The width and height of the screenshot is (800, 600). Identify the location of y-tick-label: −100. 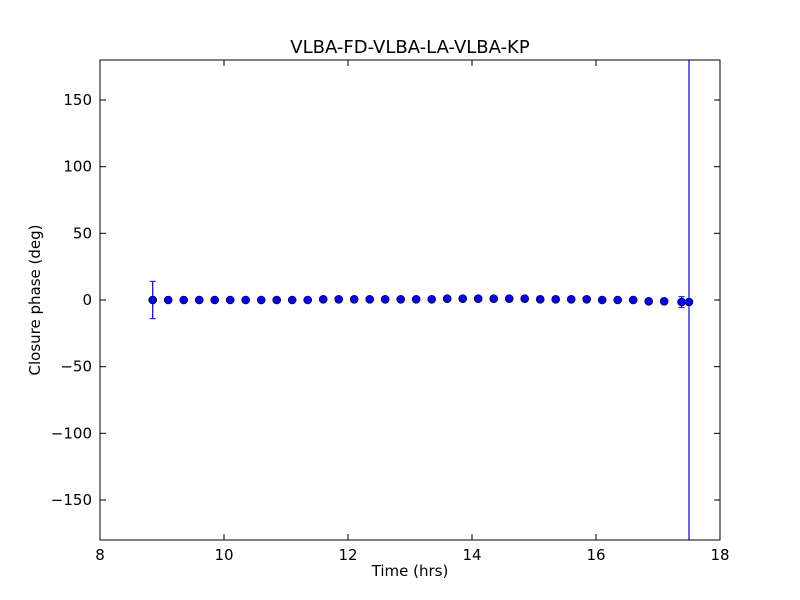
(71, 433).